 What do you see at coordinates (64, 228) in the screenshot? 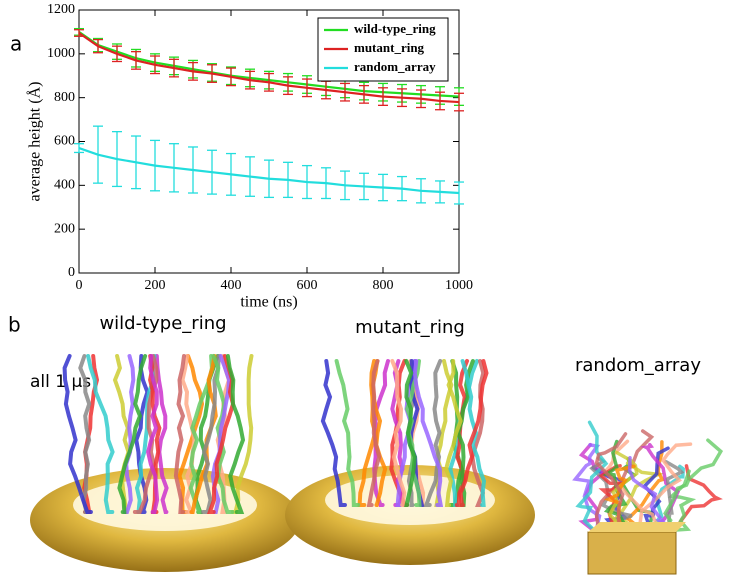
I see `y-tick-label: 200` at bounding box center [64, 228].